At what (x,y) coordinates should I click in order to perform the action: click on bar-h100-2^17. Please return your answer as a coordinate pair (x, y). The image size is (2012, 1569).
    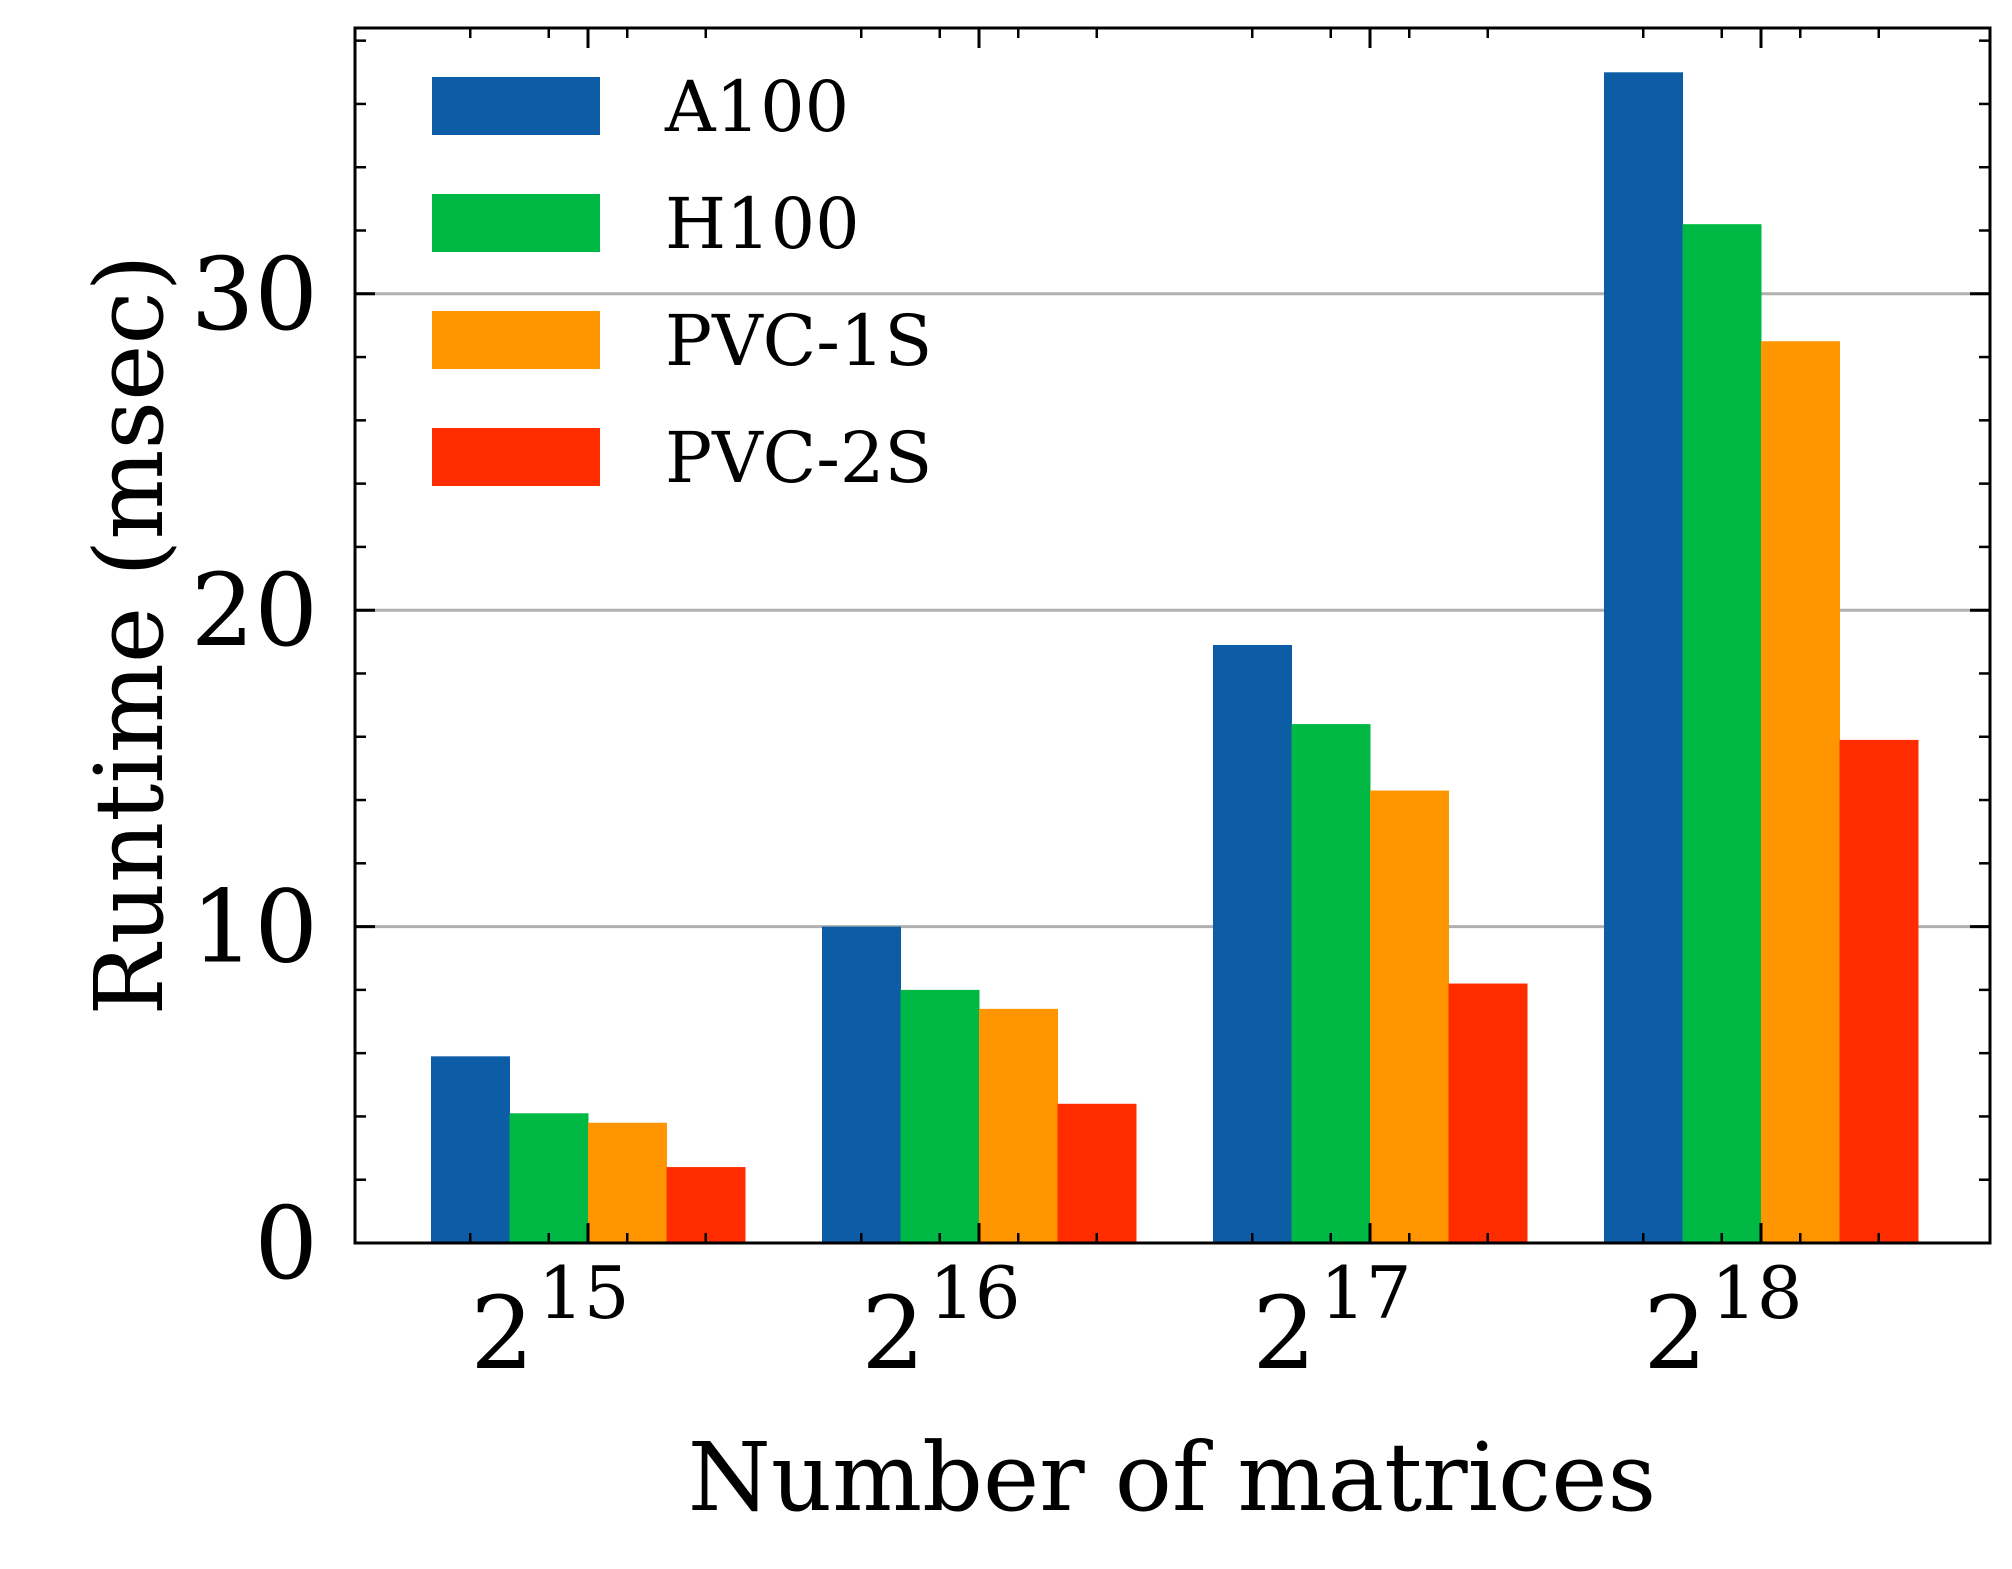
    Looking at the image, I should click on (1331, 983).